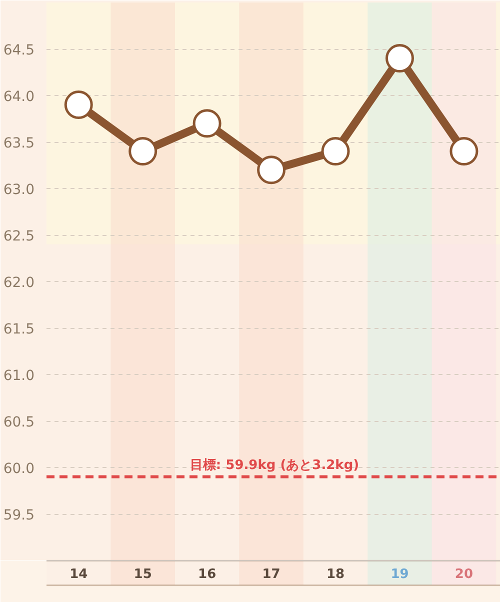  I want to click on y-tick-label: 61.0, so click(18, 376).